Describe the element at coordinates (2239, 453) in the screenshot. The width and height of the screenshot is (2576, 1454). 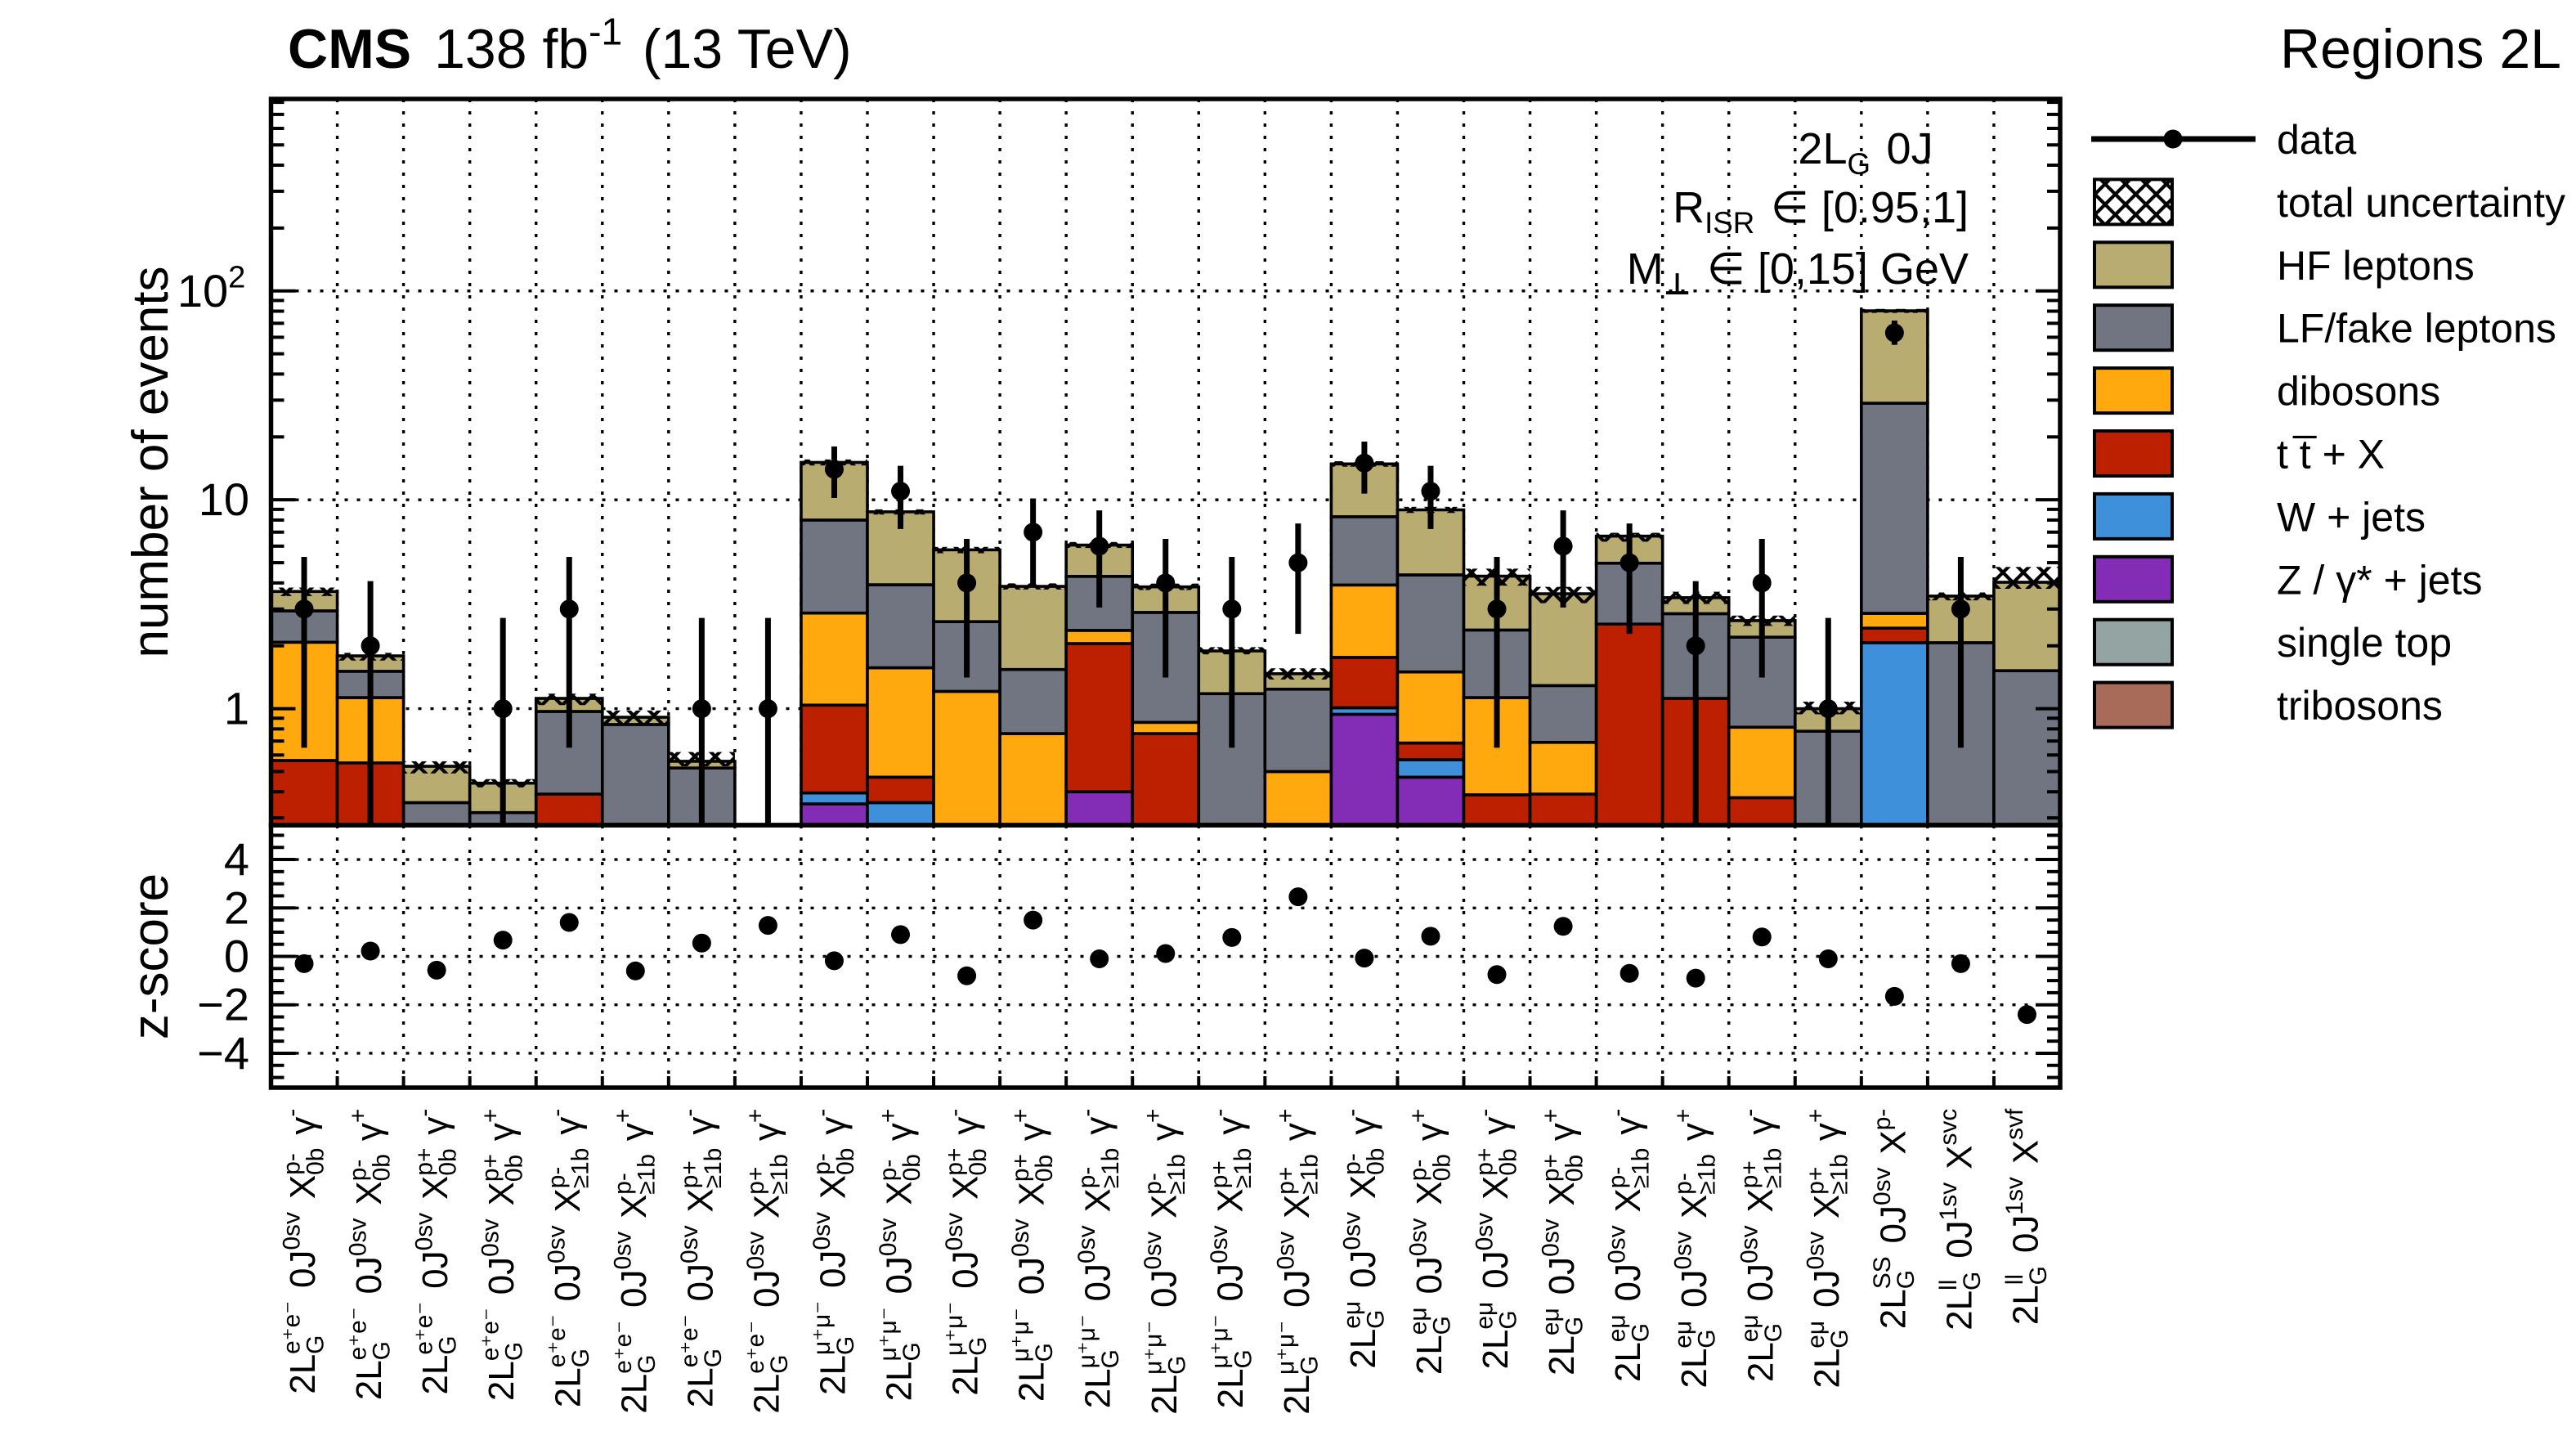
I see `legend-item-ttx: t t̅ + X` at that location.